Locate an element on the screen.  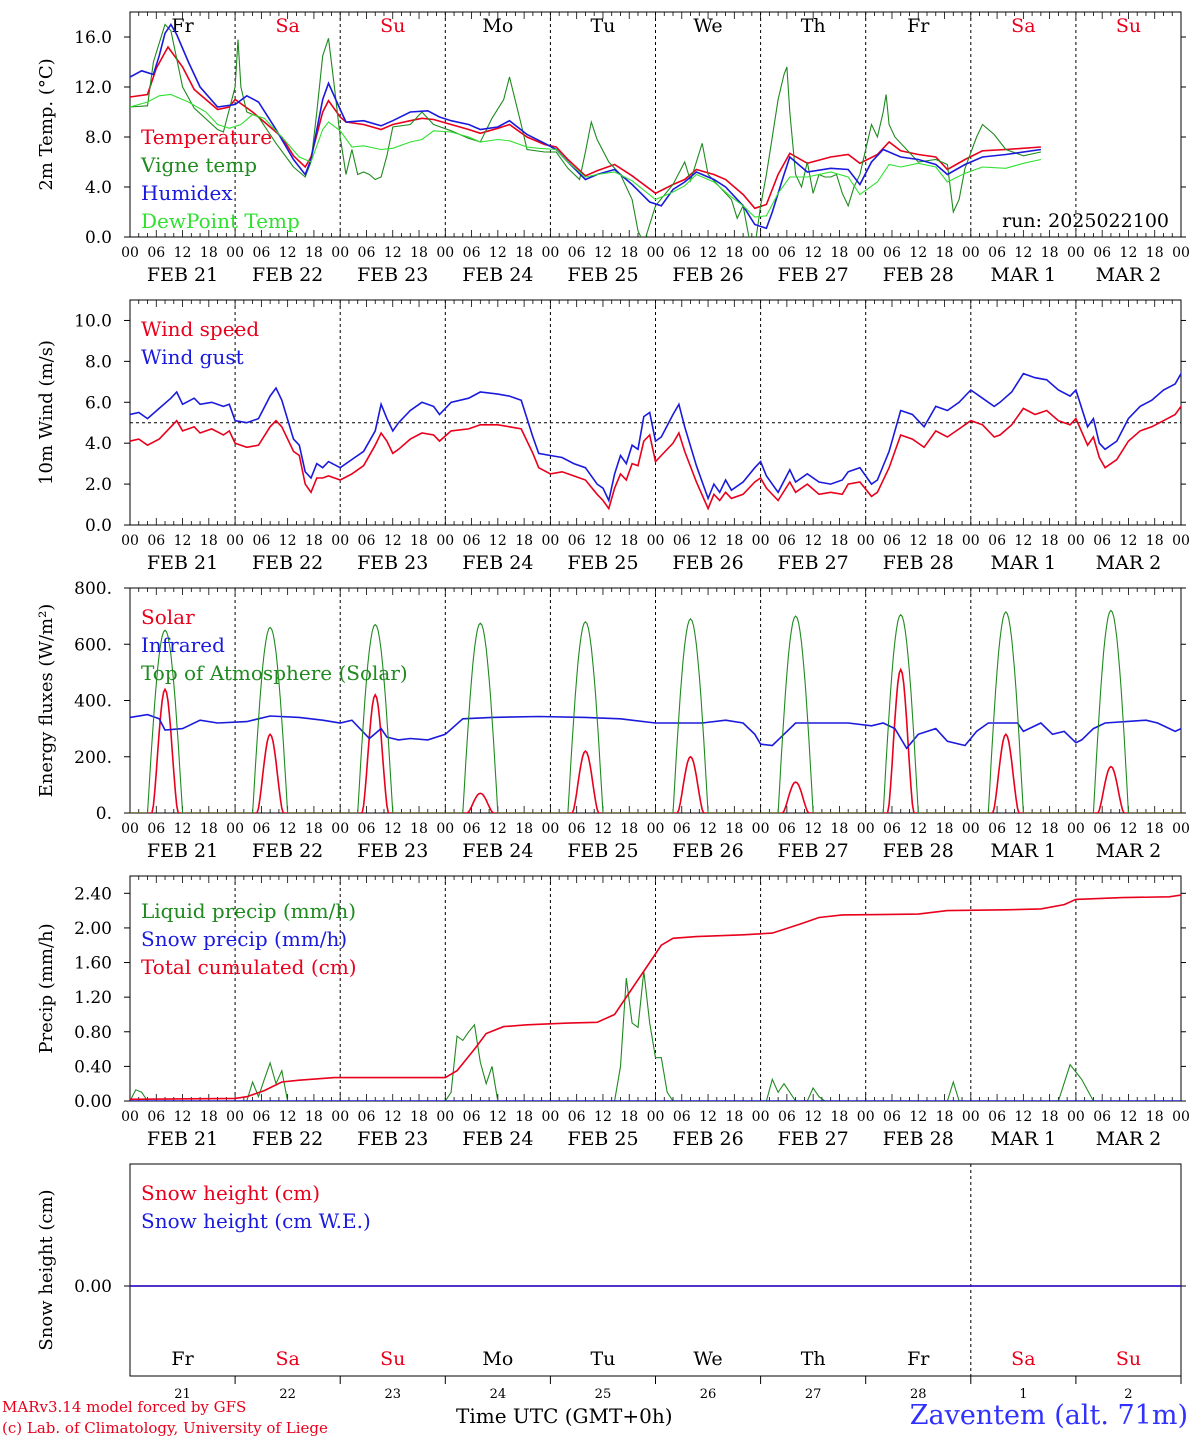
date-label: FEB 27 is located at coordinates (813, 275).